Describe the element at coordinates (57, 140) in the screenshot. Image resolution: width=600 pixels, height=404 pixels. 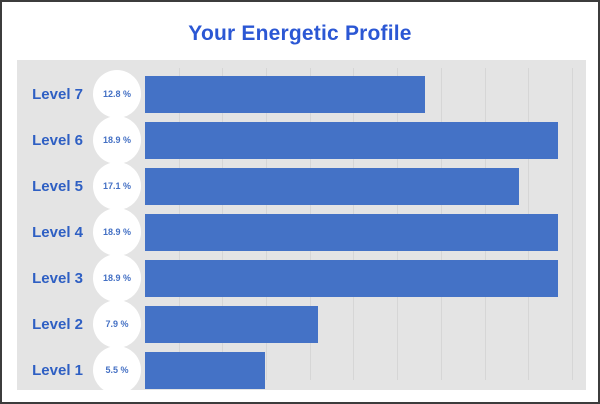
I see `level-label: Level 6` at that location.